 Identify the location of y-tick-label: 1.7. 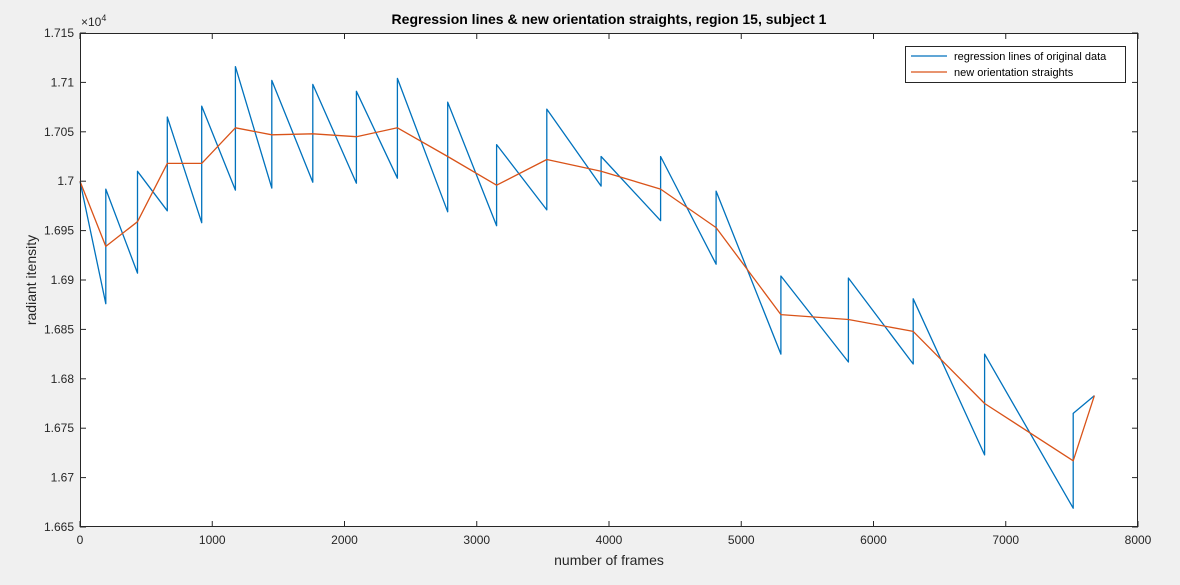
(65, 181).